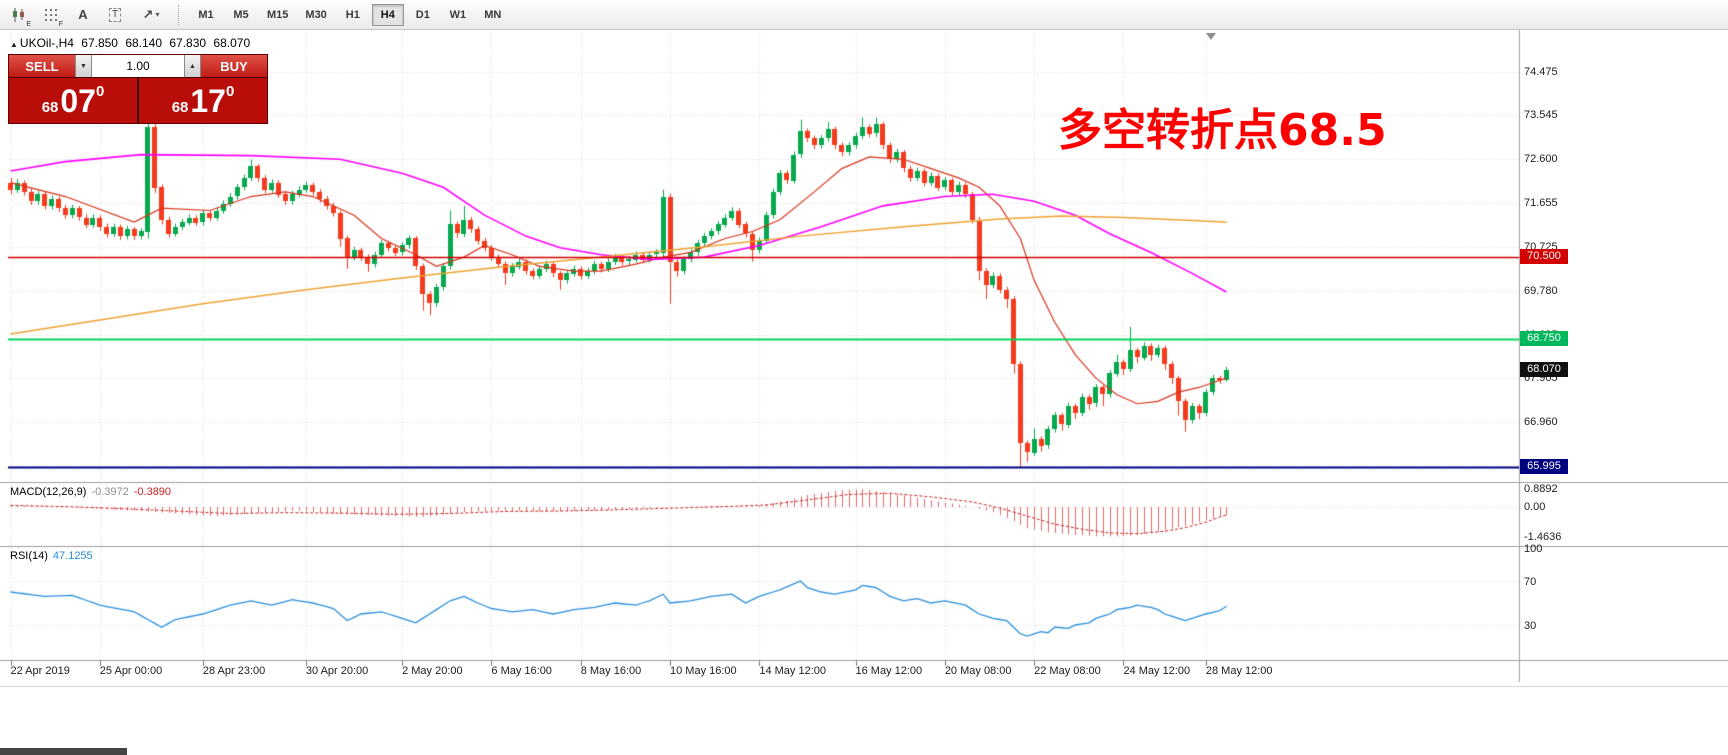 The width and height of the screenshot is (1728, 755). I want to click on sell-price-prefix: 68, so click(50, 107).